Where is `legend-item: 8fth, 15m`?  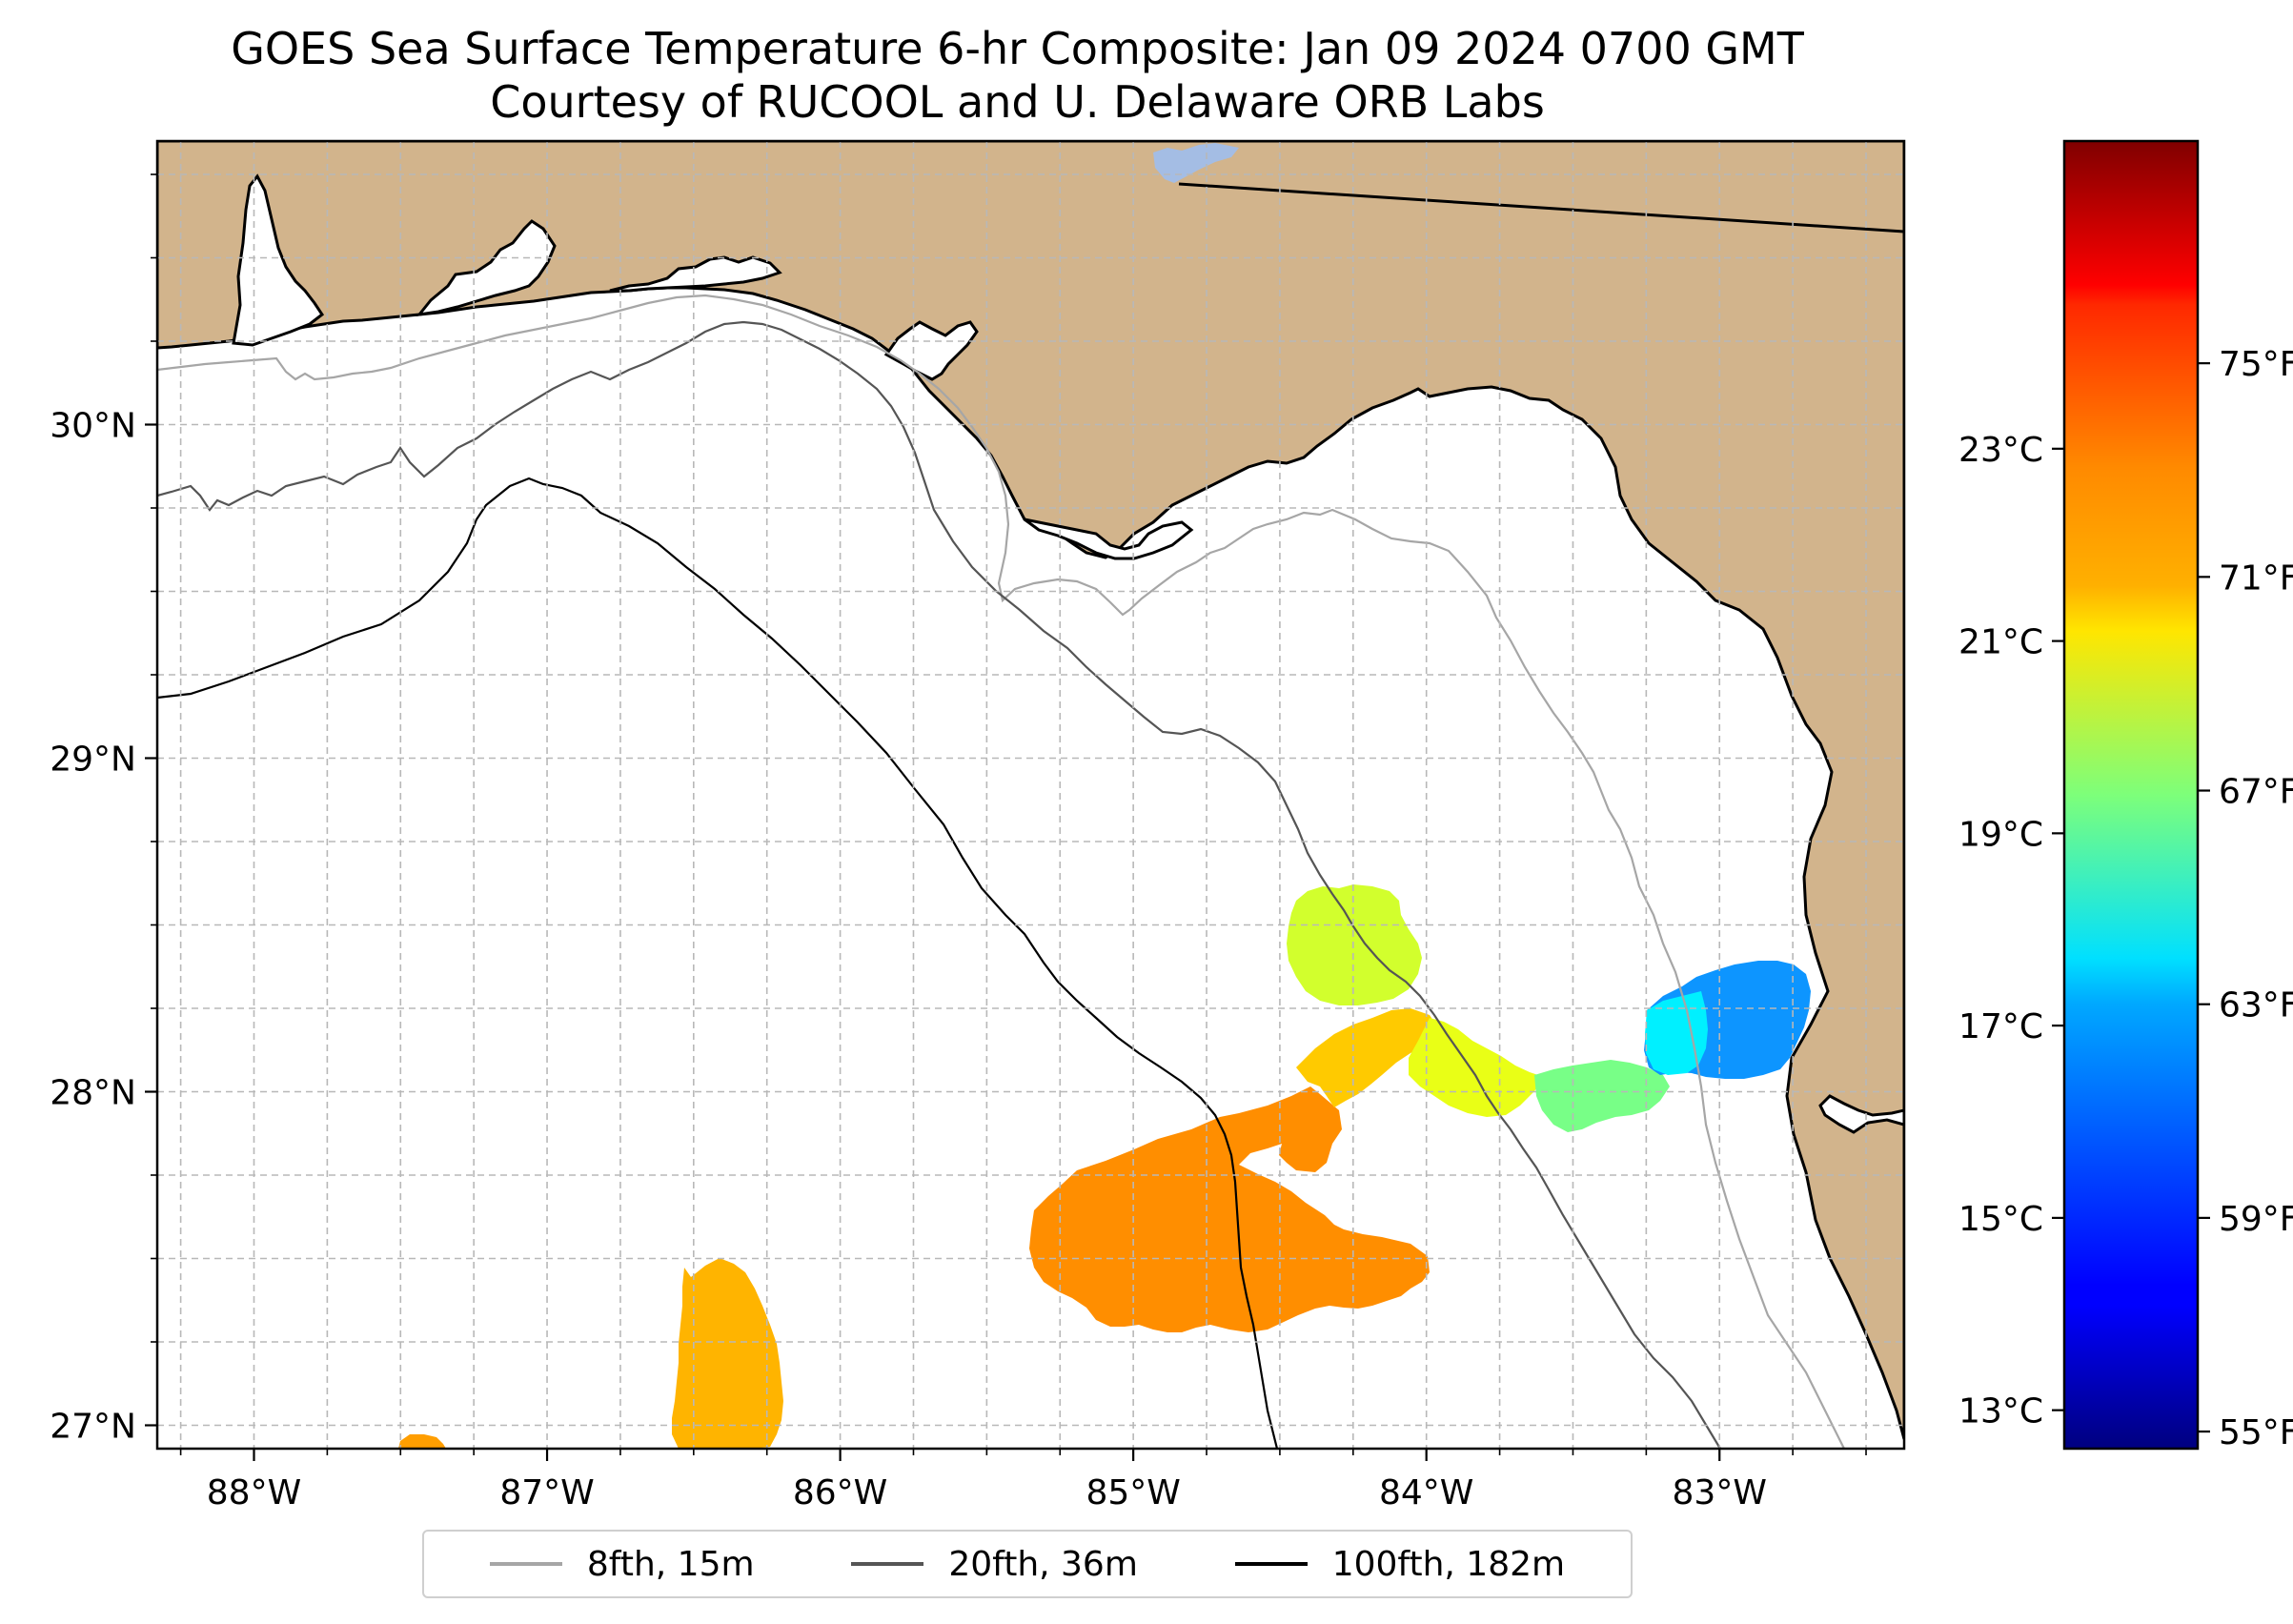 legend-item: 8fth, 15m is located at coordinates (622, 1564).